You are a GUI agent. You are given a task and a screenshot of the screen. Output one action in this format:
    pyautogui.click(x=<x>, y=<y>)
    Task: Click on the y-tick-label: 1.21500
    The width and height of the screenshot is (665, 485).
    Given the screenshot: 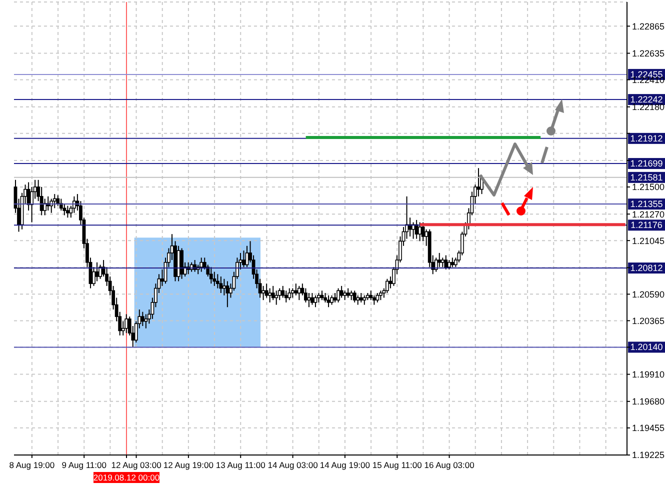 What is the action you would take?
    pyautogui.click(x=648, y=187)
    